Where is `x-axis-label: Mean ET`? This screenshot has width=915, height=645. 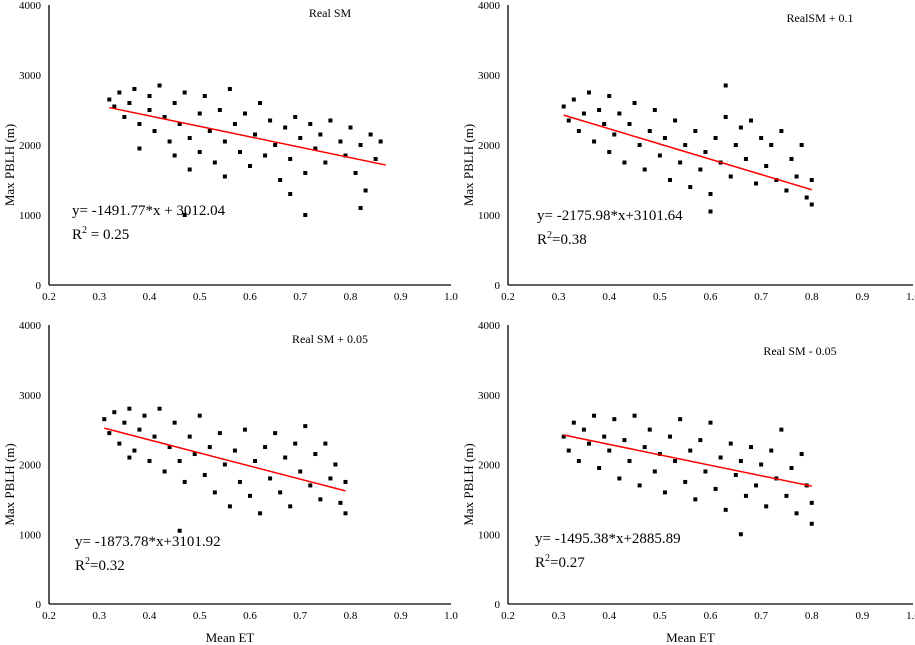 x-axis-label: Mean ET is located at coordinates (690, 637).